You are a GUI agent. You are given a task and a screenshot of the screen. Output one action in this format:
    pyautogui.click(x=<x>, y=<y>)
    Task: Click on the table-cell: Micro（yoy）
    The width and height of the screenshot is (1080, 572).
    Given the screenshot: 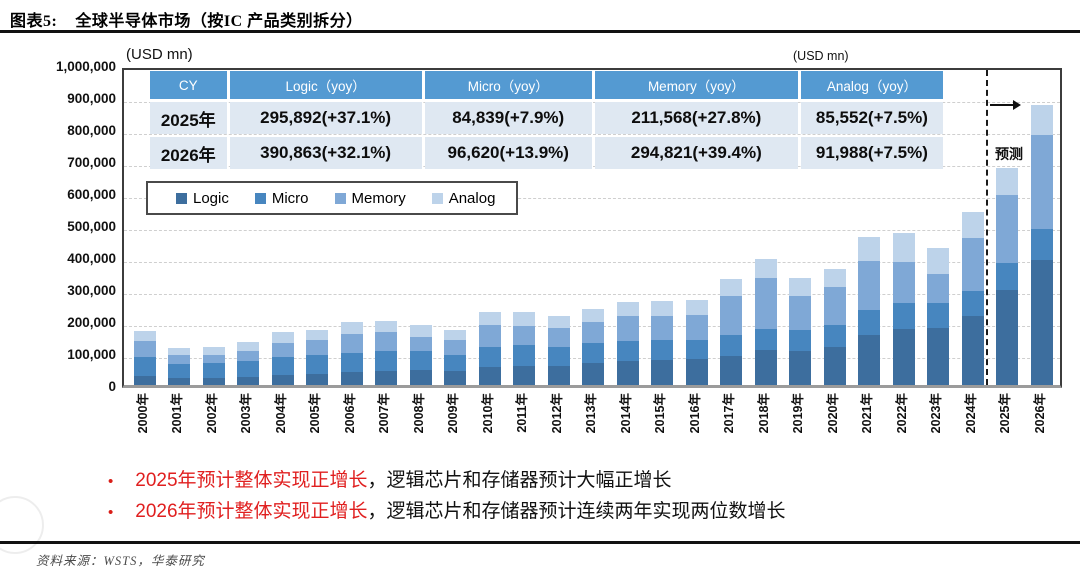 What is the action you would take?
    pyautogui.click(x=508, y=85)
    